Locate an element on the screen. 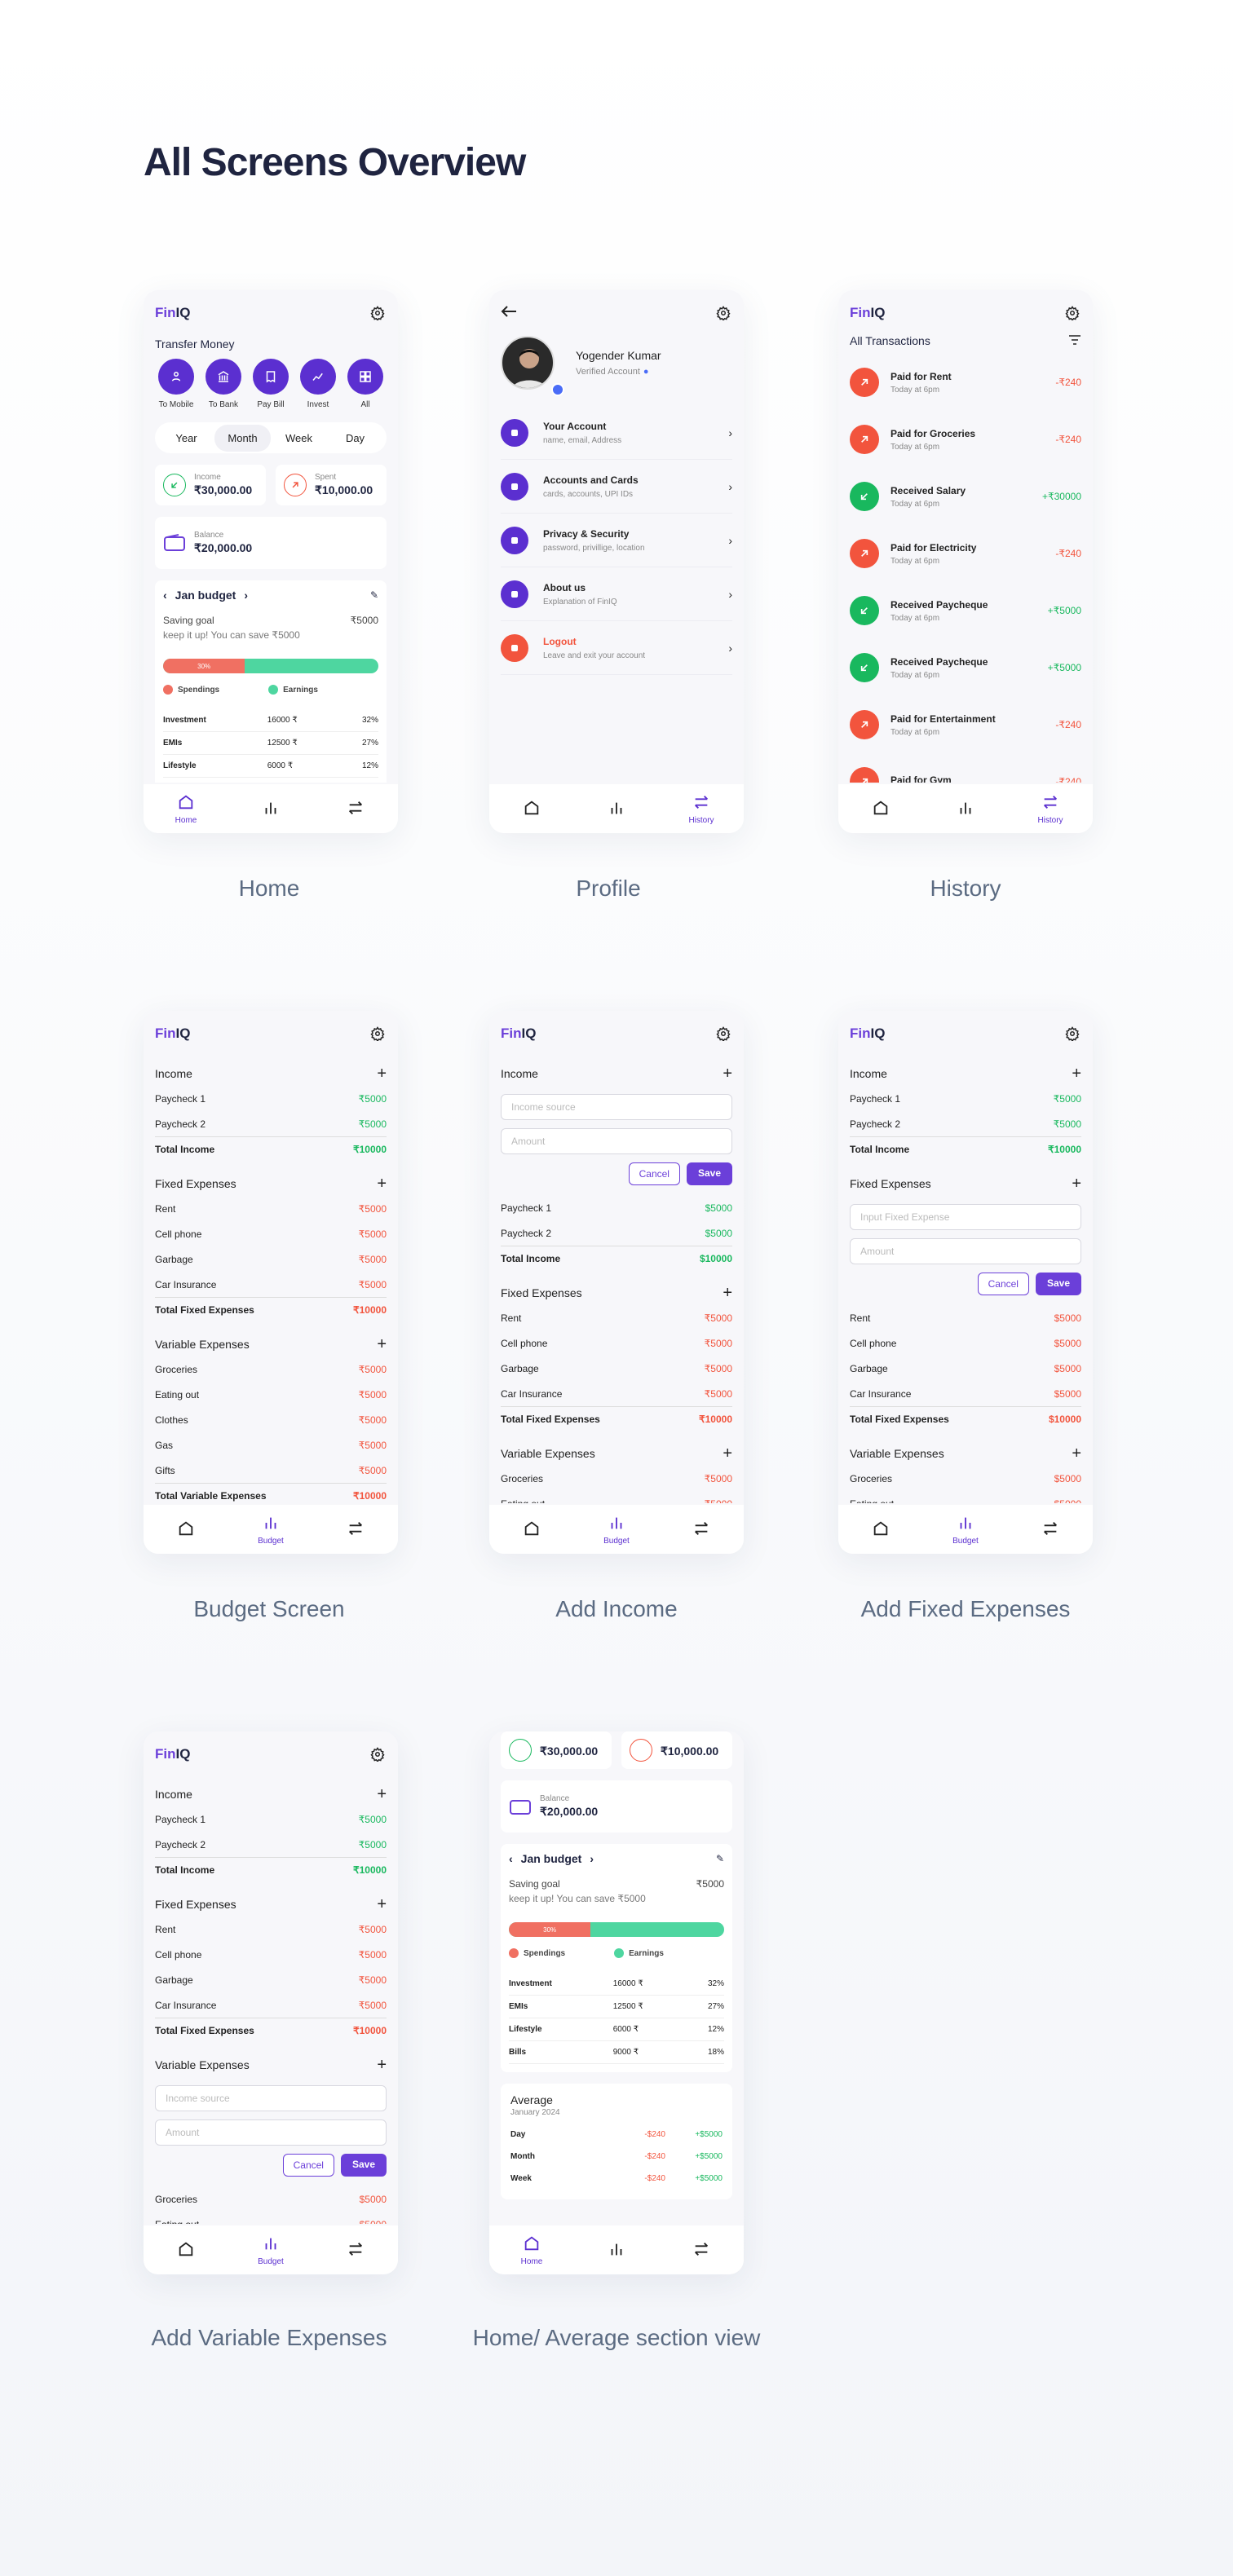  transaction-row: Received Salary Today at 6pm +₹30000 is located at coordinates (966, 496).